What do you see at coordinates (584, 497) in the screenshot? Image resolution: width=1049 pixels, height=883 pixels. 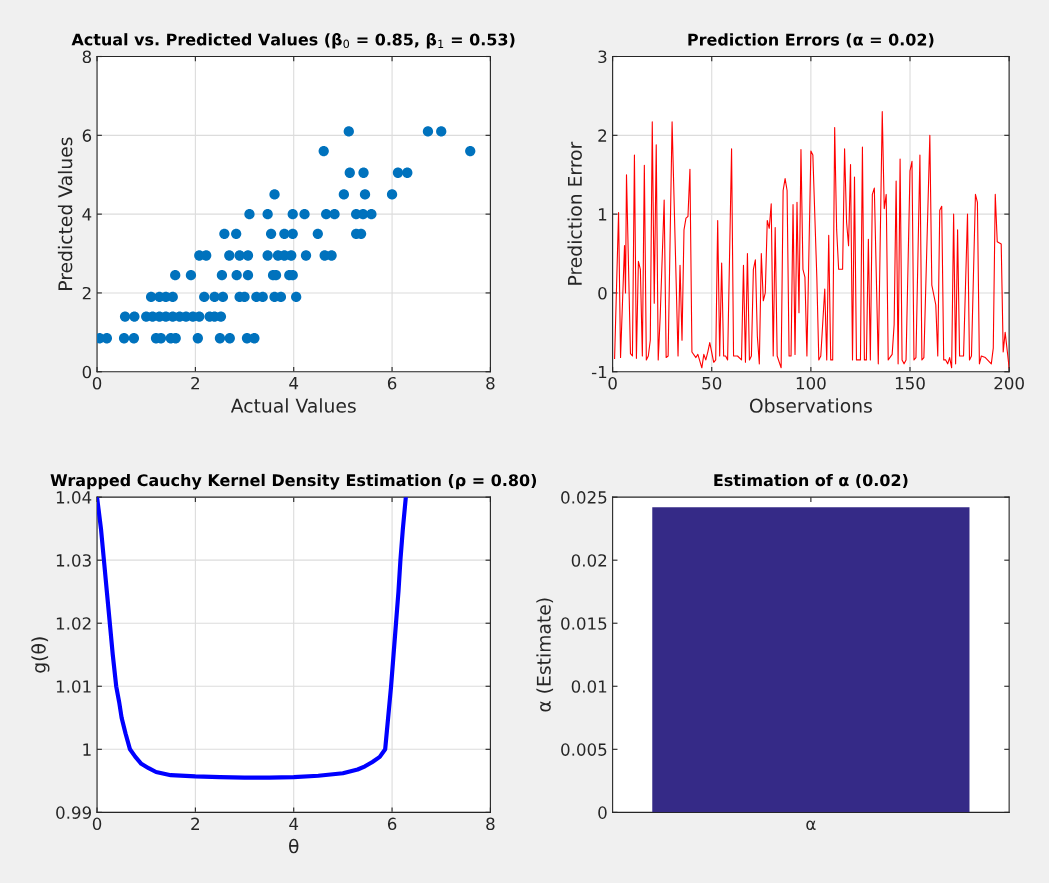 I see `y-tick-label: 0.025` at bounding box center [584, 497].